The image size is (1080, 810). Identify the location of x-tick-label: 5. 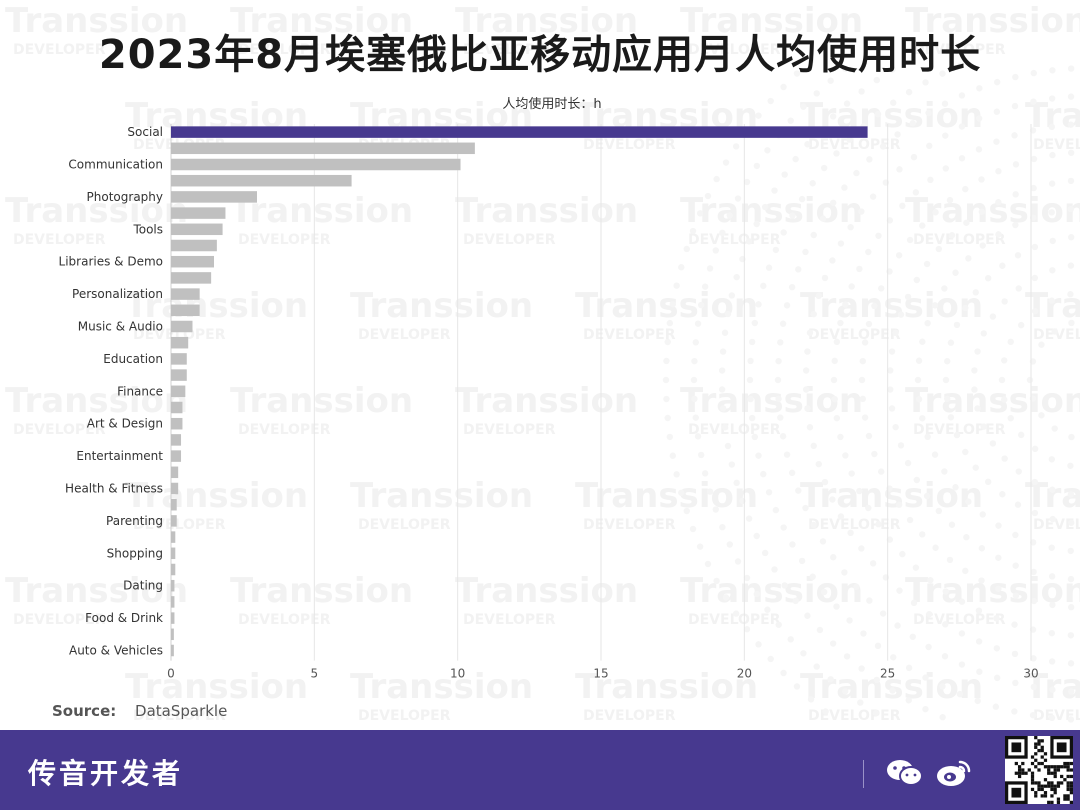
(315, 674).